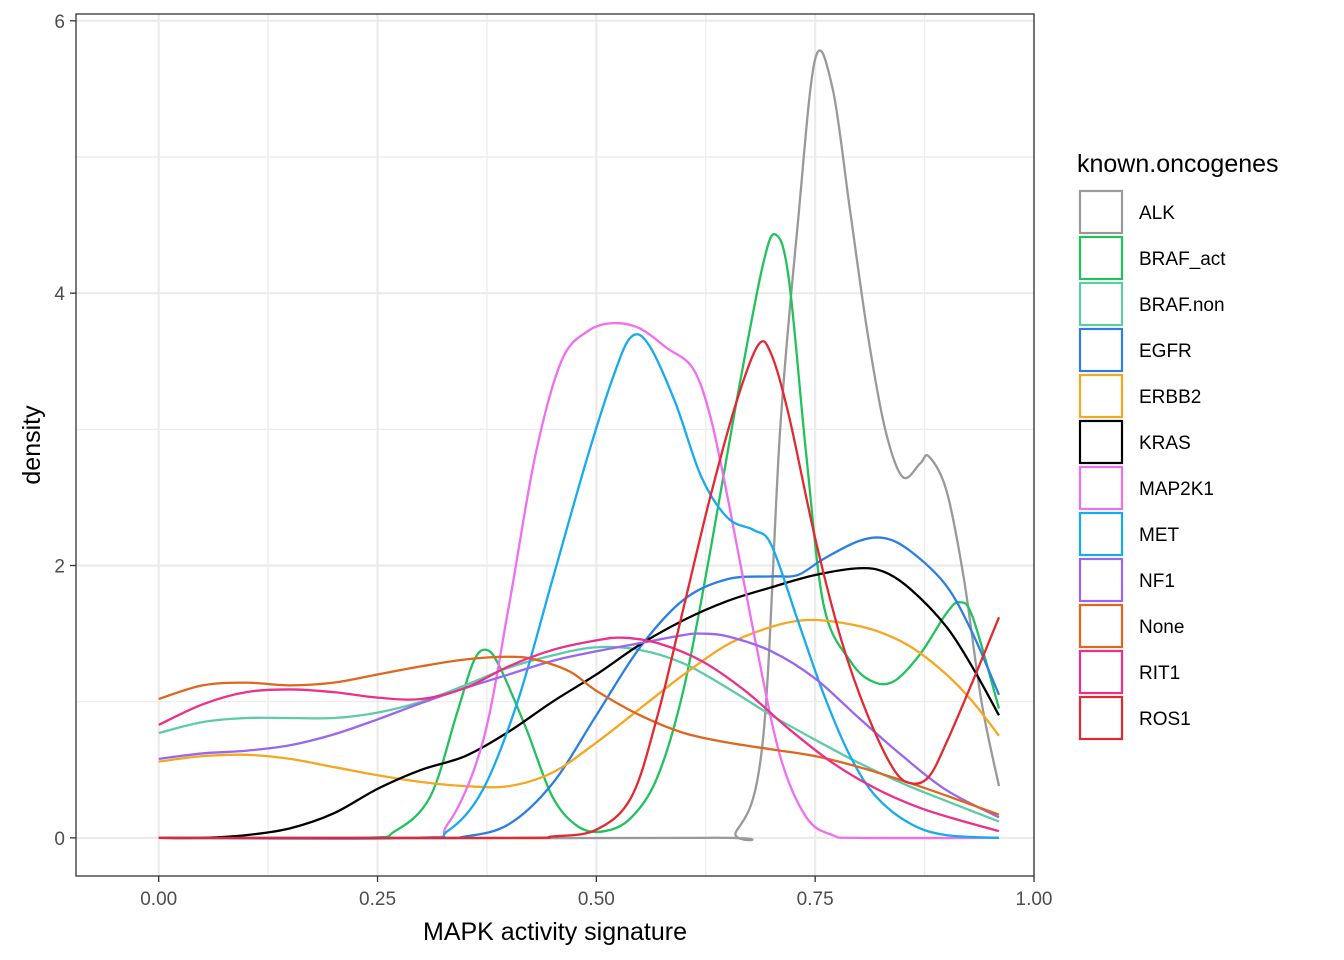 This screenshot has width=1344, height=960. Describe the element at coordinates (158, 899) in the screenshot. I see `x-tick-label: 0.00` at that location.